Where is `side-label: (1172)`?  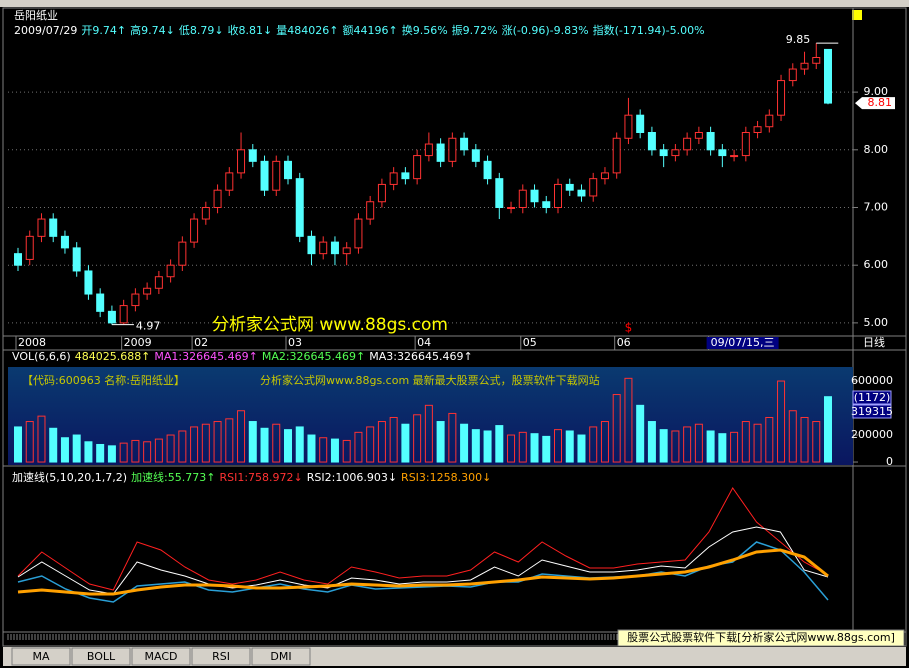 side-label: (1172) is located at coordinates (872, 397).